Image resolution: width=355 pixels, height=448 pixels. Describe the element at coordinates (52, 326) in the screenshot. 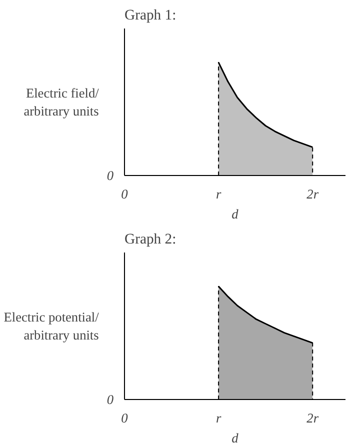

I see `y-axis-title: Electric potential/ arbitrary units` at that location.